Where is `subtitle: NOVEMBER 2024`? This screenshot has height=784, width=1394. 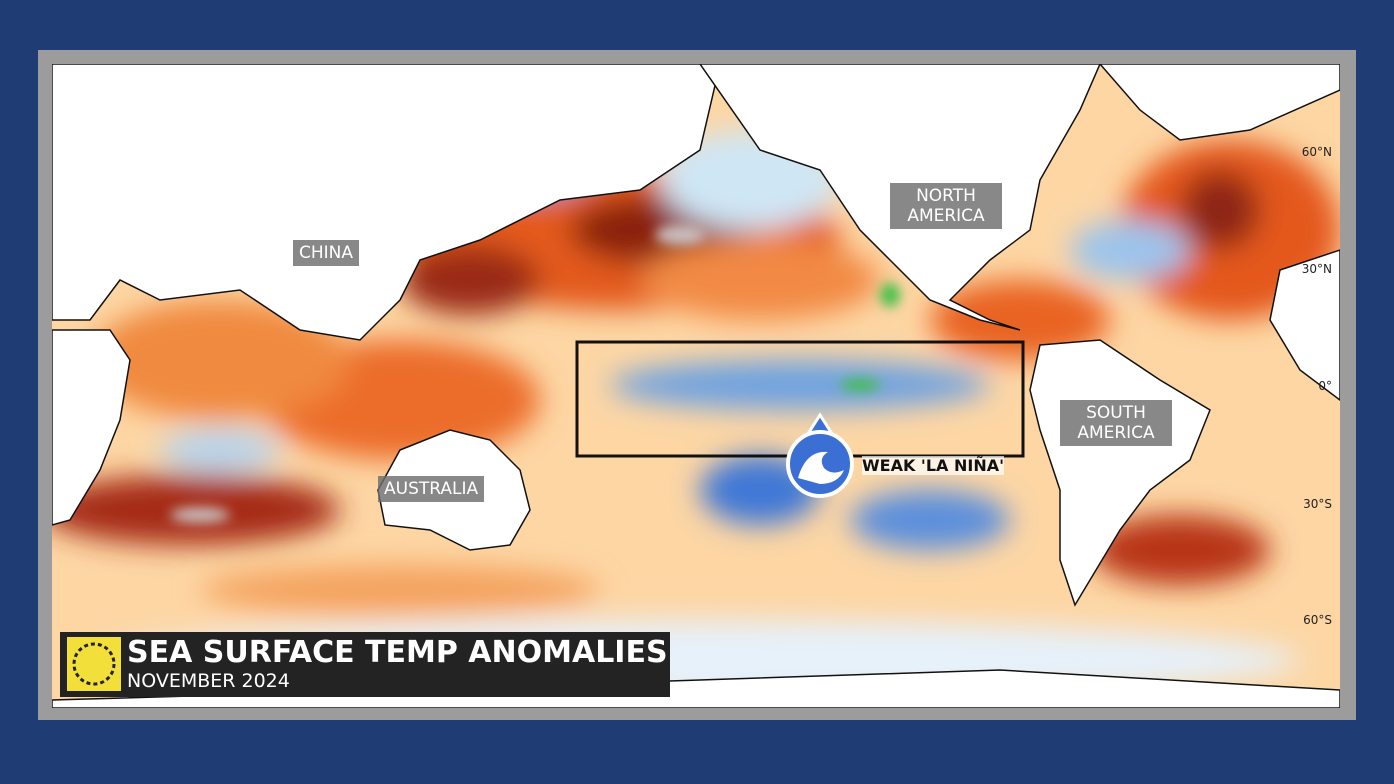
subtitle: NOVEMBER 2024 is located at coordinates (208, 681).